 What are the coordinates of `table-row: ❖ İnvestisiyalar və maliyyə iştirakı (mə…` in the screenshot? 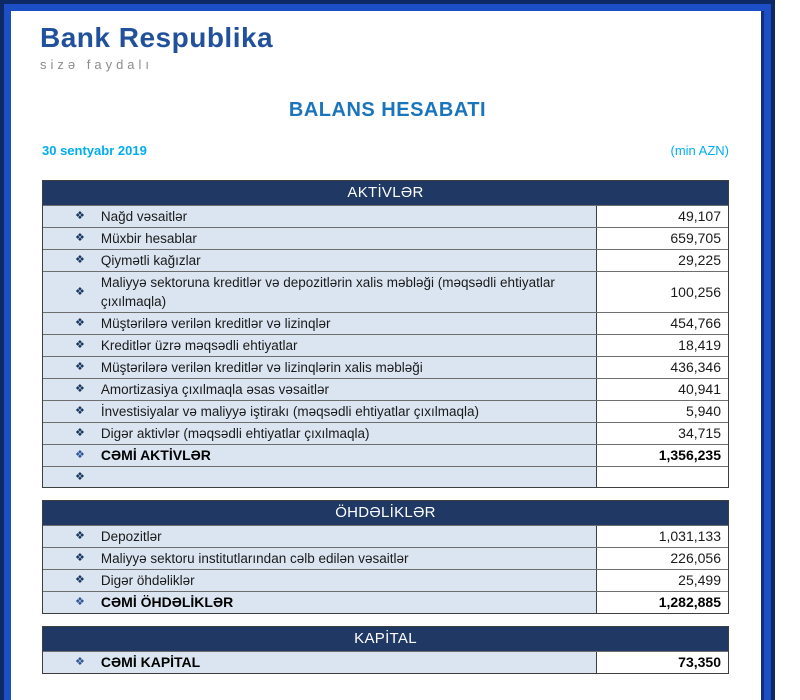 It's located at (385, 411).